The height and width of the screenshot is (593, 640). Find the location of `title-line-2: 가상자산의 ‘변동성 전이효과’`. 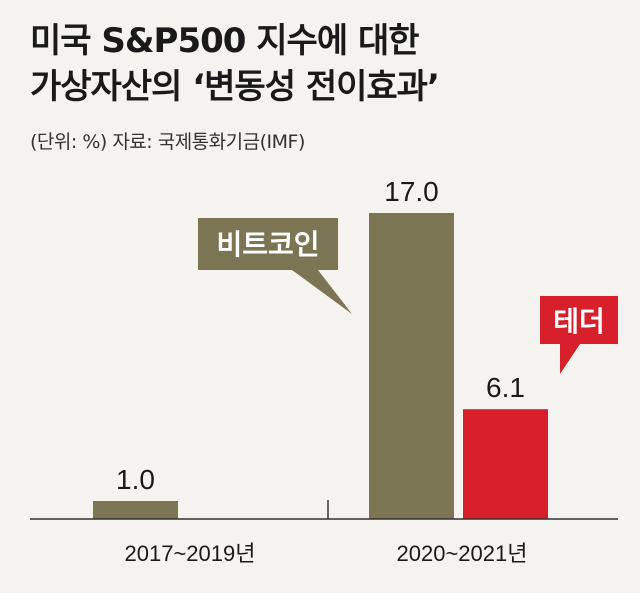

title-line-2: 가상자산의 ‘변동성 전이효과’ is located at coordinates (235, 87).